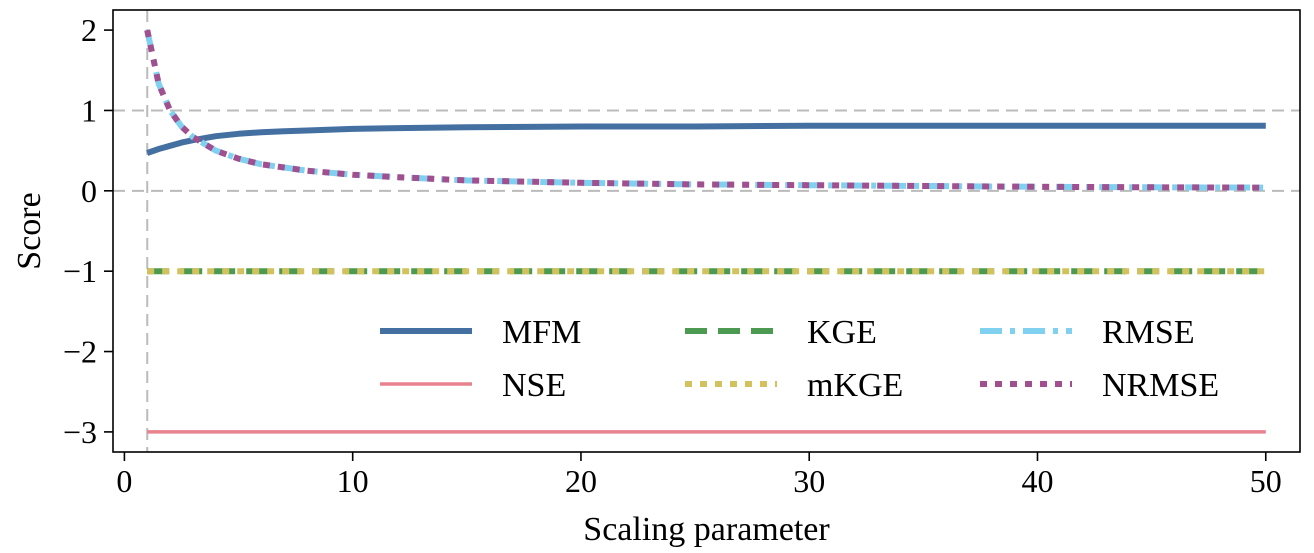  What do you see at coordinates (809, 481) in the screenshot?
I see `x-tick-label: 30` at bounding box center [809, 481].